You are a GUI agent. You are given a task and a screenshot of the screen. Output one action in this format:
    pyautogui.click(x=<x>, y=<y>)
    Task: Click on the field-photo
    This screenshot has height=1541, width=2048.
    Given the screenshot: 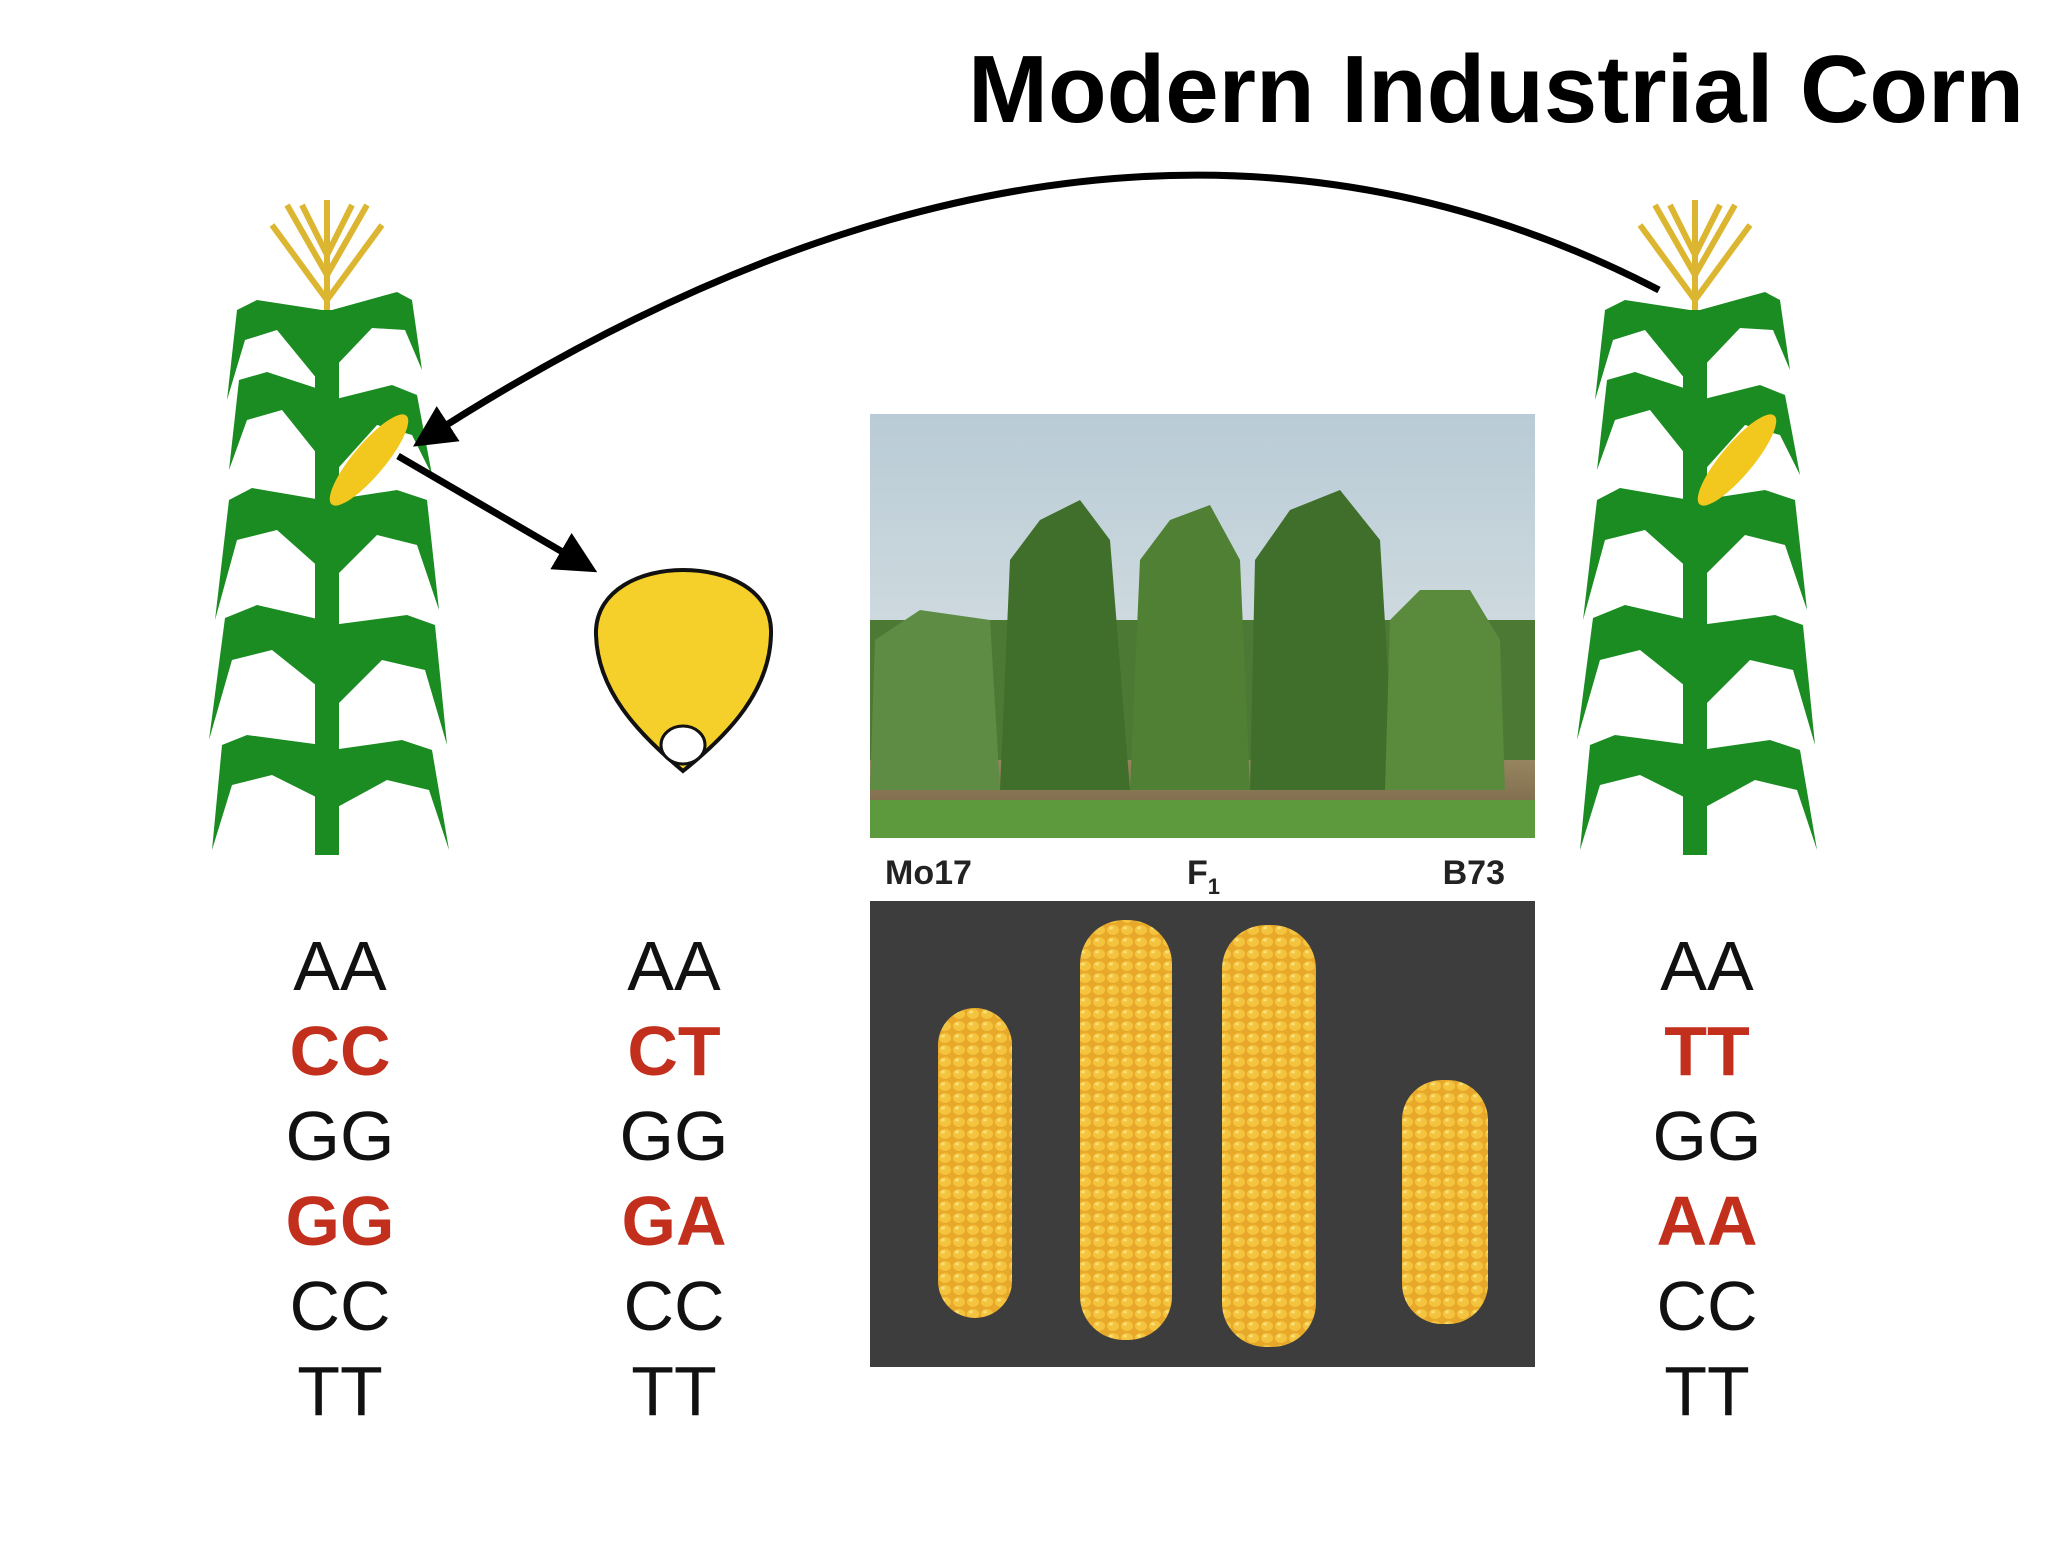 What is the action you would take?
    pyautogui.click(x=1202, y=626)
    